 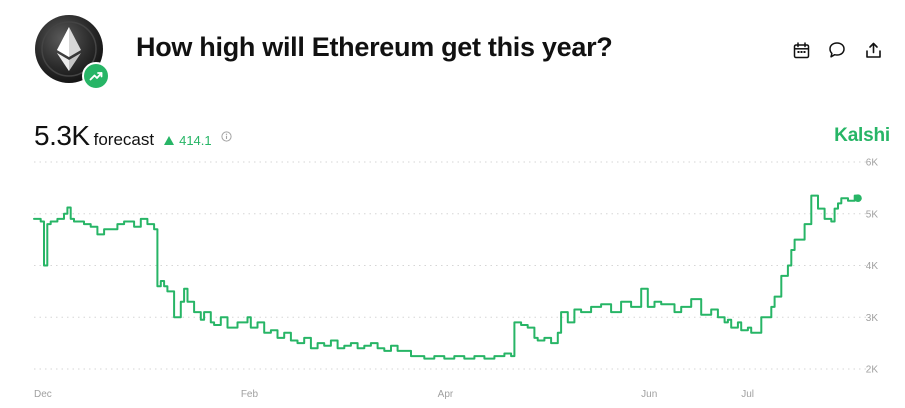 What do you see at coordinates (394, 394) in the screenshot?
I see `x-axis-ticks: Dec Feb Apr Jun Jul` at bounding box center [394, 394].